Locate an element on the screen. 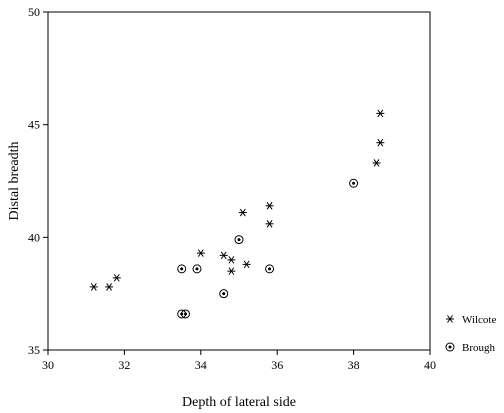 The height and width of the screenshot is (413, 504). legend-label-wilcote: Wilcote is located at coordinates (479, 320).